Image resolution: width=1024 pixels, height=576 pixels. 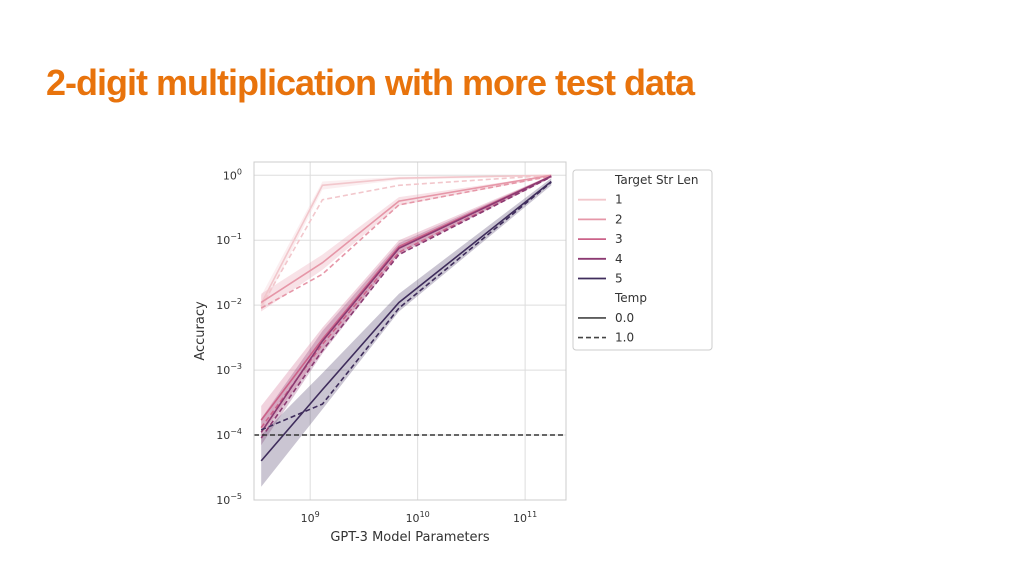 What do you see at coordinates (200, 331) in the screenshot?
I see `y-axis-label: Accuracy` at bounding box center [200, 331].